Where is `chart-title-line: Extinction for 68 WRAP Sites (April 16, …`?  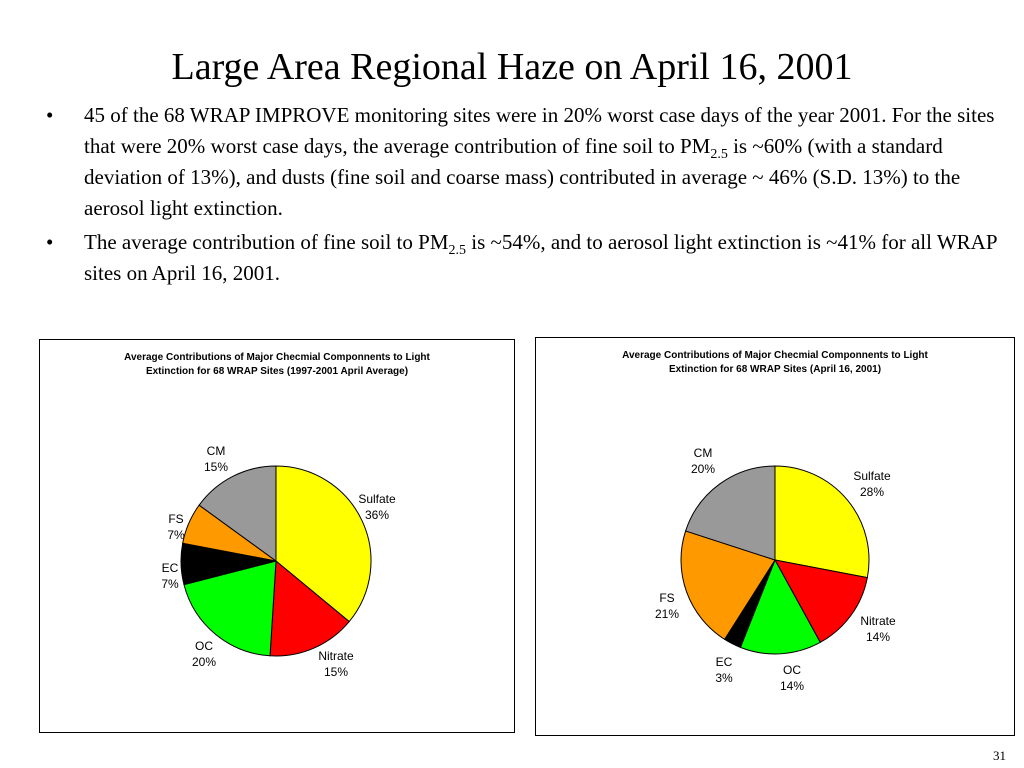
chart-title-line: Extinction for 68 WRAP Sites (April 16, … is located at coordinates (775, 369).